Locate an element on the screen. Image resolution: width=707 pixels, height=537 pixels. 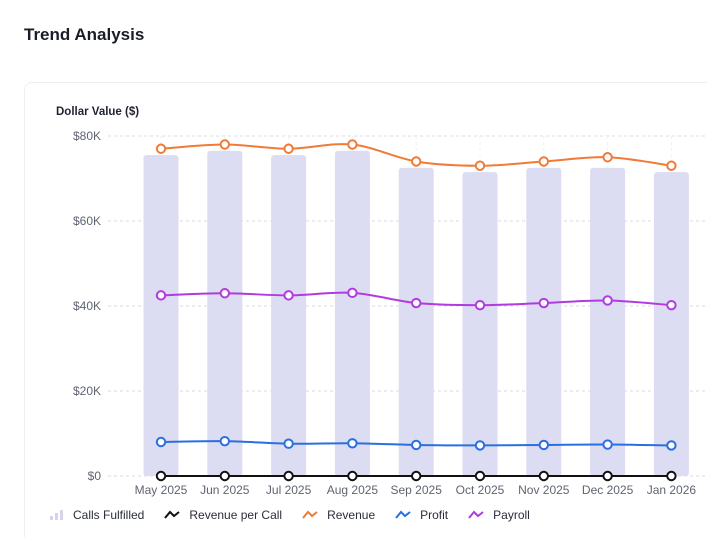
y-axis-title: Dollar Value ($) is located at coordinates (98, 112).